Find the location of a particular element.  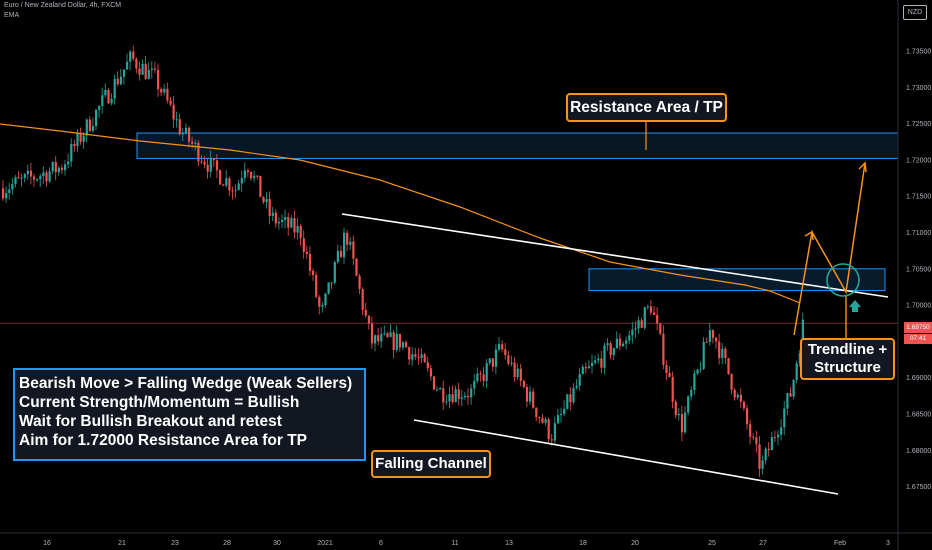

time-tick-label: 6 is located at coordinates (381, 543).